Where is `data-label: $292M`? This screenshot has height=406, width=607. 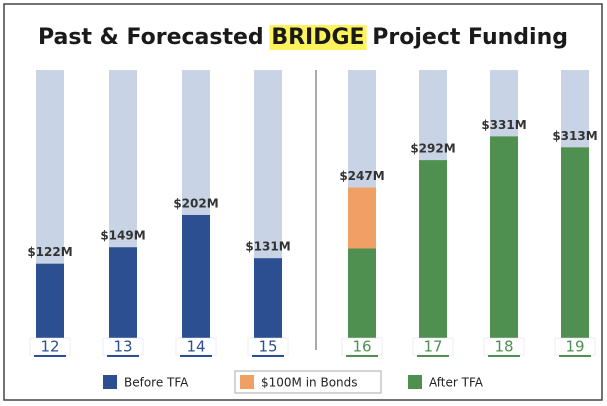 data-label: $292M is located at coordinates (432, 149).